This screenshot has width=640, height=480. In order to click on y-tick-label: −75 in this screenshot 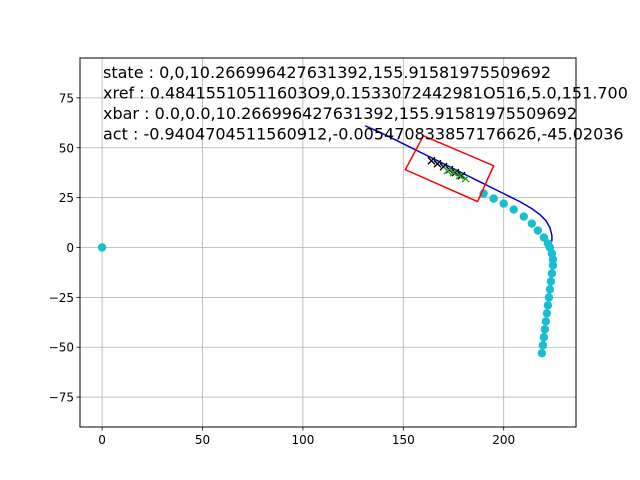, I will do `click(61, 398)`.